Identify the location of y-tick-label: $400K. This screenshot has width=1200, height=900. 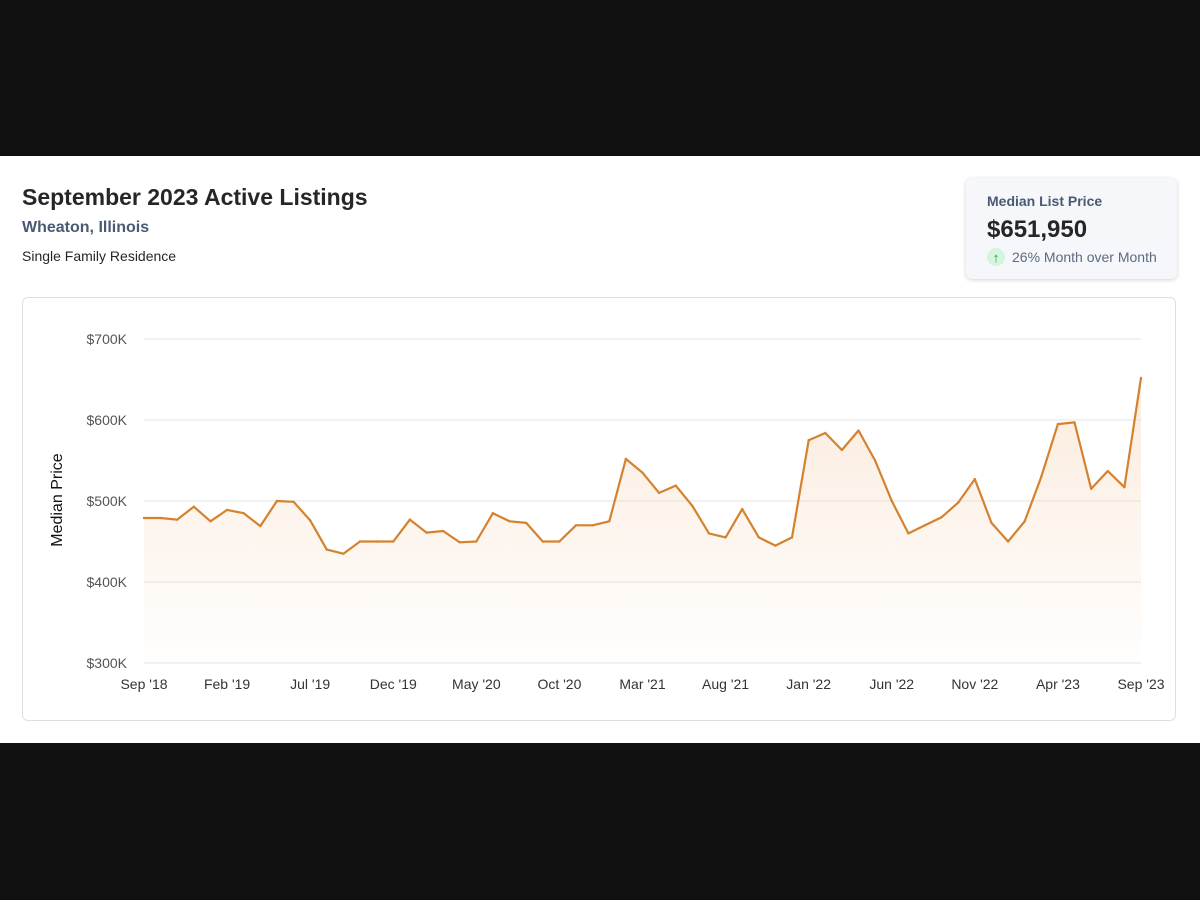
(107, 582).